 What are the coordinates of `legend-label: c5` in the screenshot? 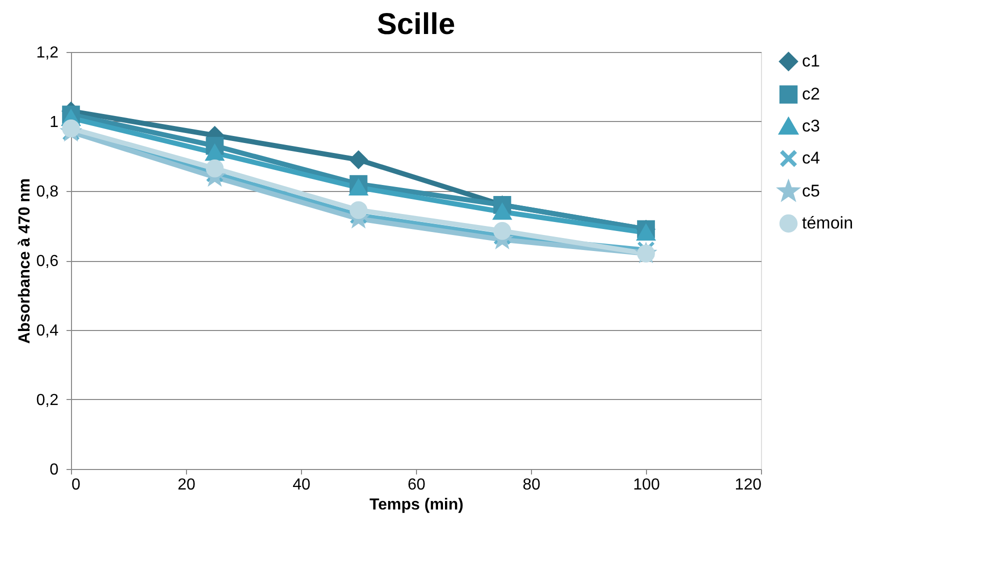 It's located at (811, 191).